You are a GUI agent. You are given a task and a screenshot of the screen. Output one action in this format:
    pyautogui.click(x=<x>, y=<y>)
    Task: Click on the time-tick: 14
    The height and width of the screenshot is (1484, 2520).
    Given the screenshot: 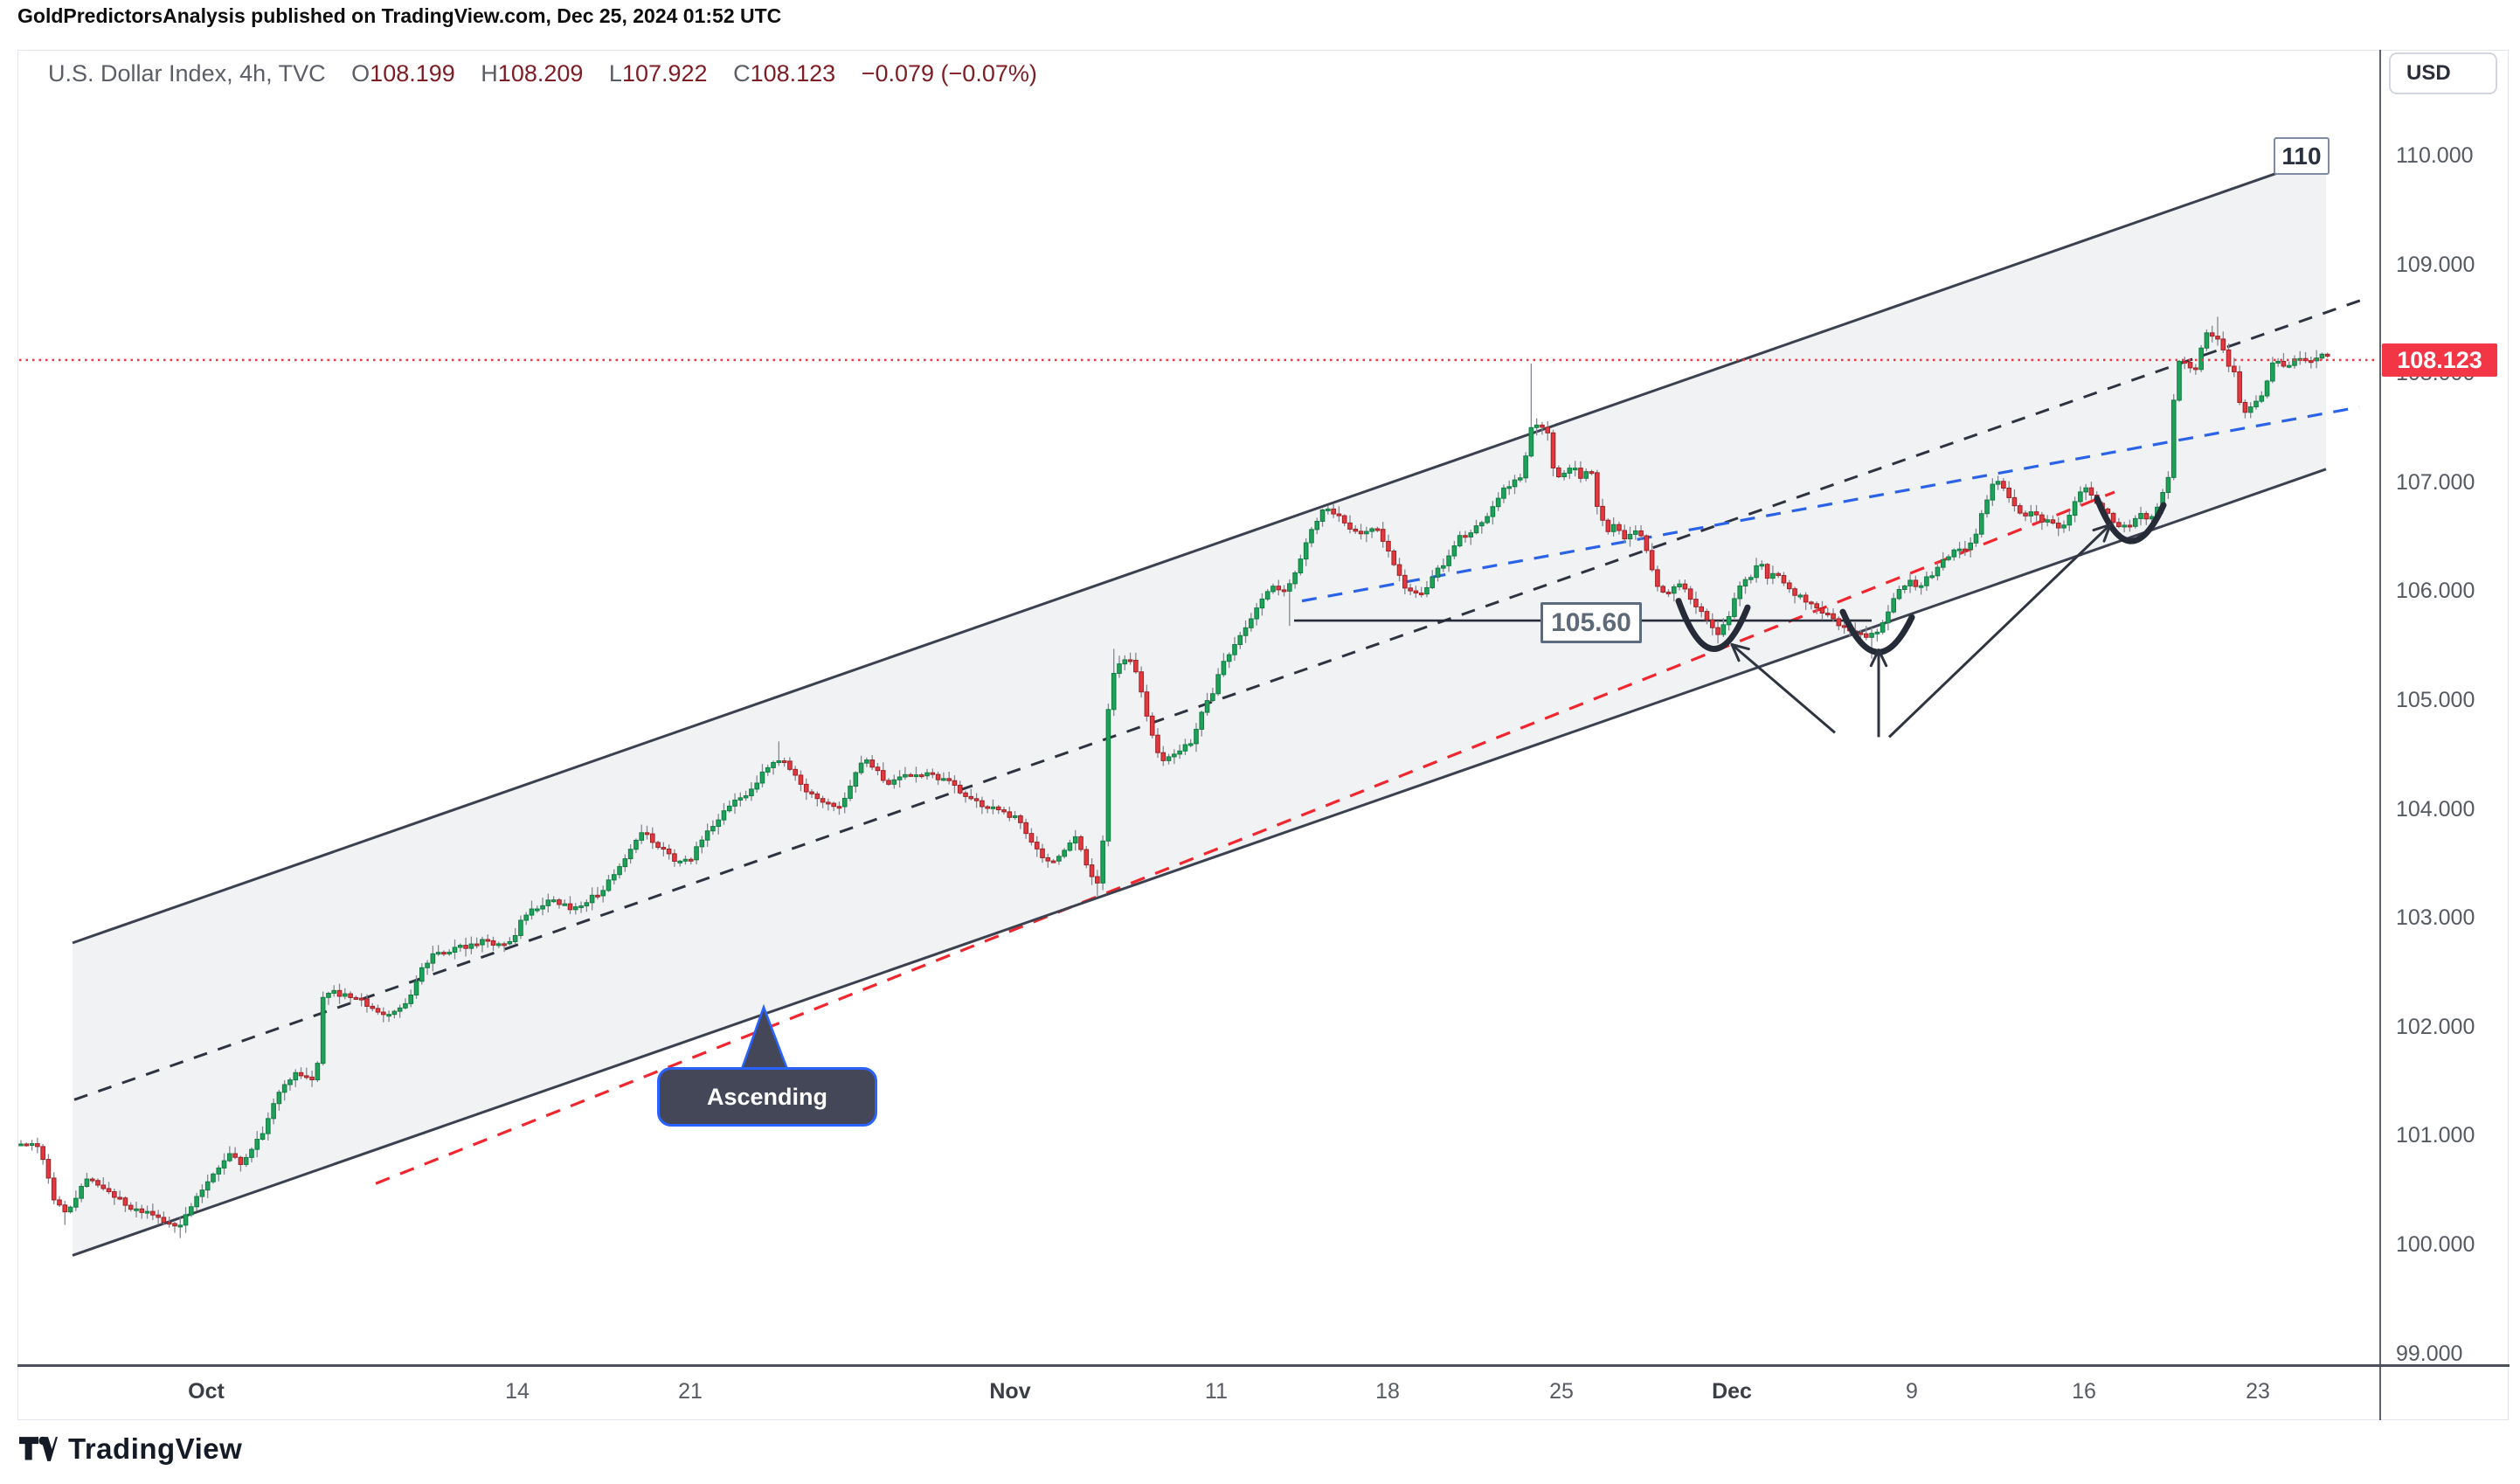 What is the action you would take?
    pyautogui.click(x=517, y=1391)
    